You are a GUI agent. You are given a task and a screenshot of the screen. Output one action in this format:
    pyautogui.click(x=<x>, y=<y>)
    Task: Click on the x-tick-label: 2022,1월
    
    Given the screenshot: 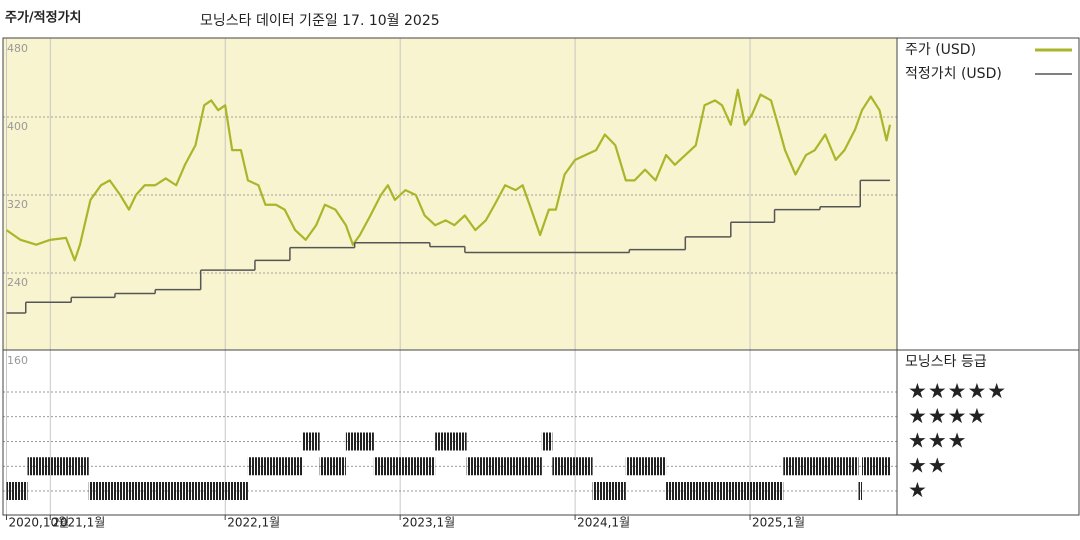 What is the action you would take?
    pyautogui.click(x=253, y=523)
    